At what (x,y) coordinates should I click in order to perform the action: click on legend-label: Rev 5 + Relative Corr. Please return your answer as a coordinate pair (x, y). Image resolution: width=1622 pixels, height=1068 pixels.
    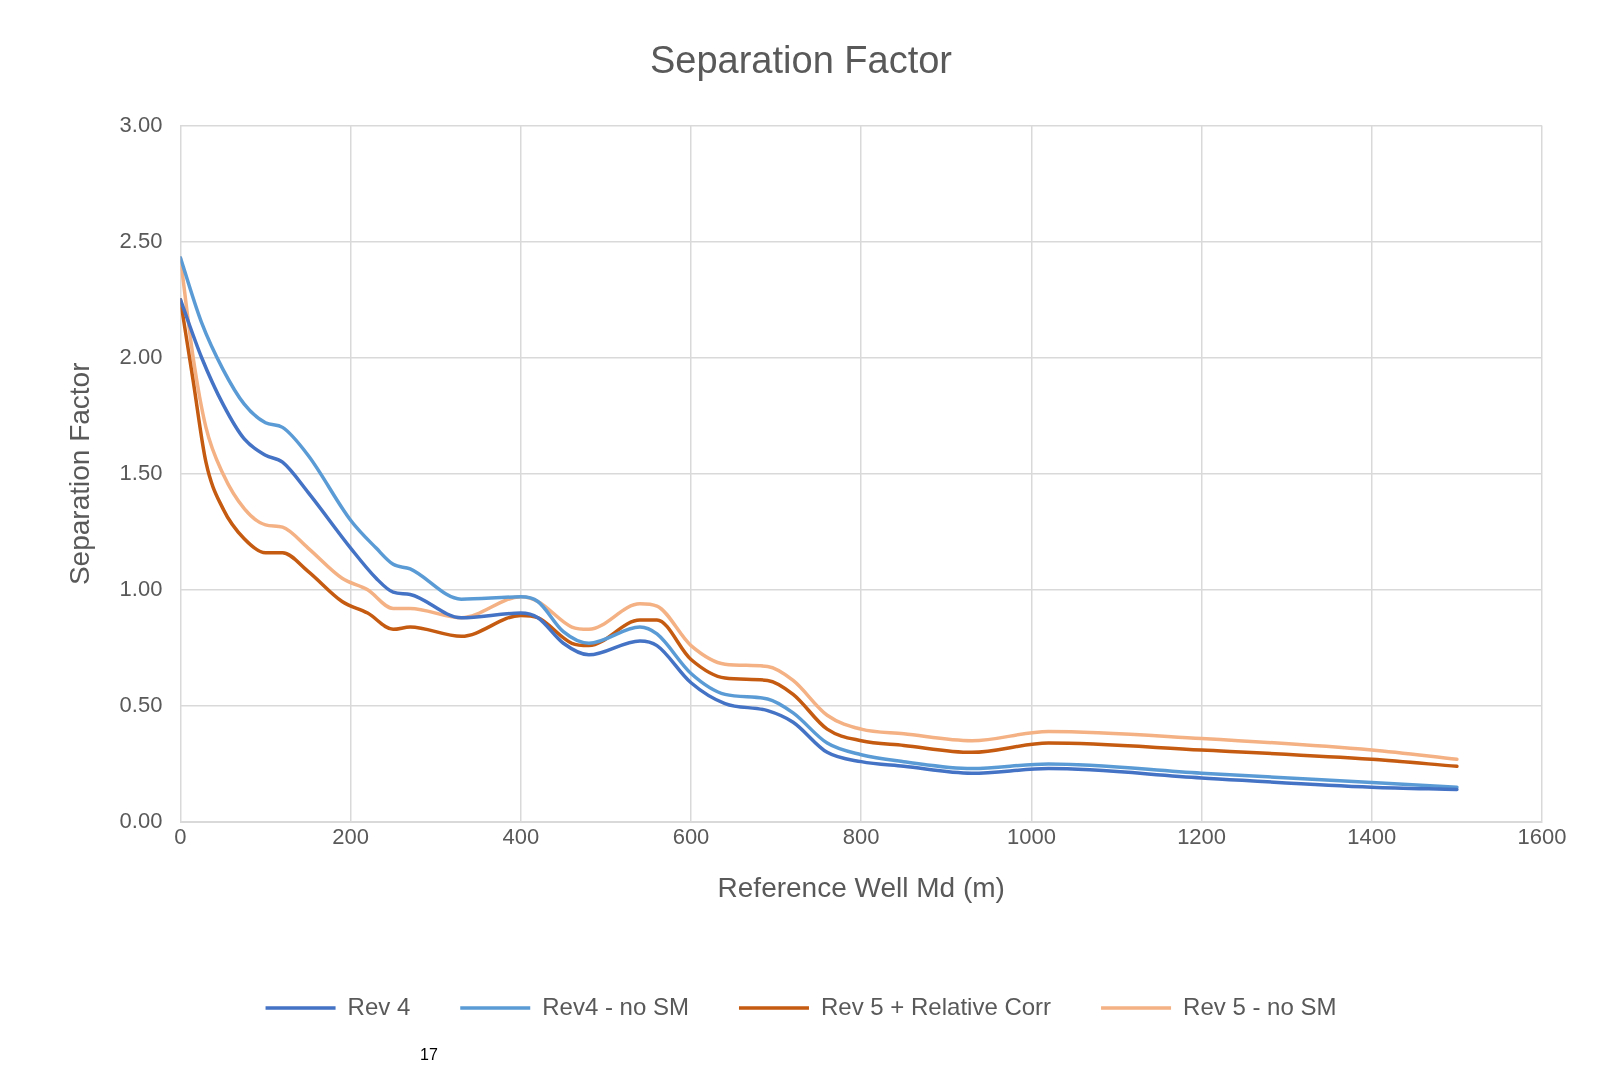
    Looking at the image, I should click on (936, 1006).